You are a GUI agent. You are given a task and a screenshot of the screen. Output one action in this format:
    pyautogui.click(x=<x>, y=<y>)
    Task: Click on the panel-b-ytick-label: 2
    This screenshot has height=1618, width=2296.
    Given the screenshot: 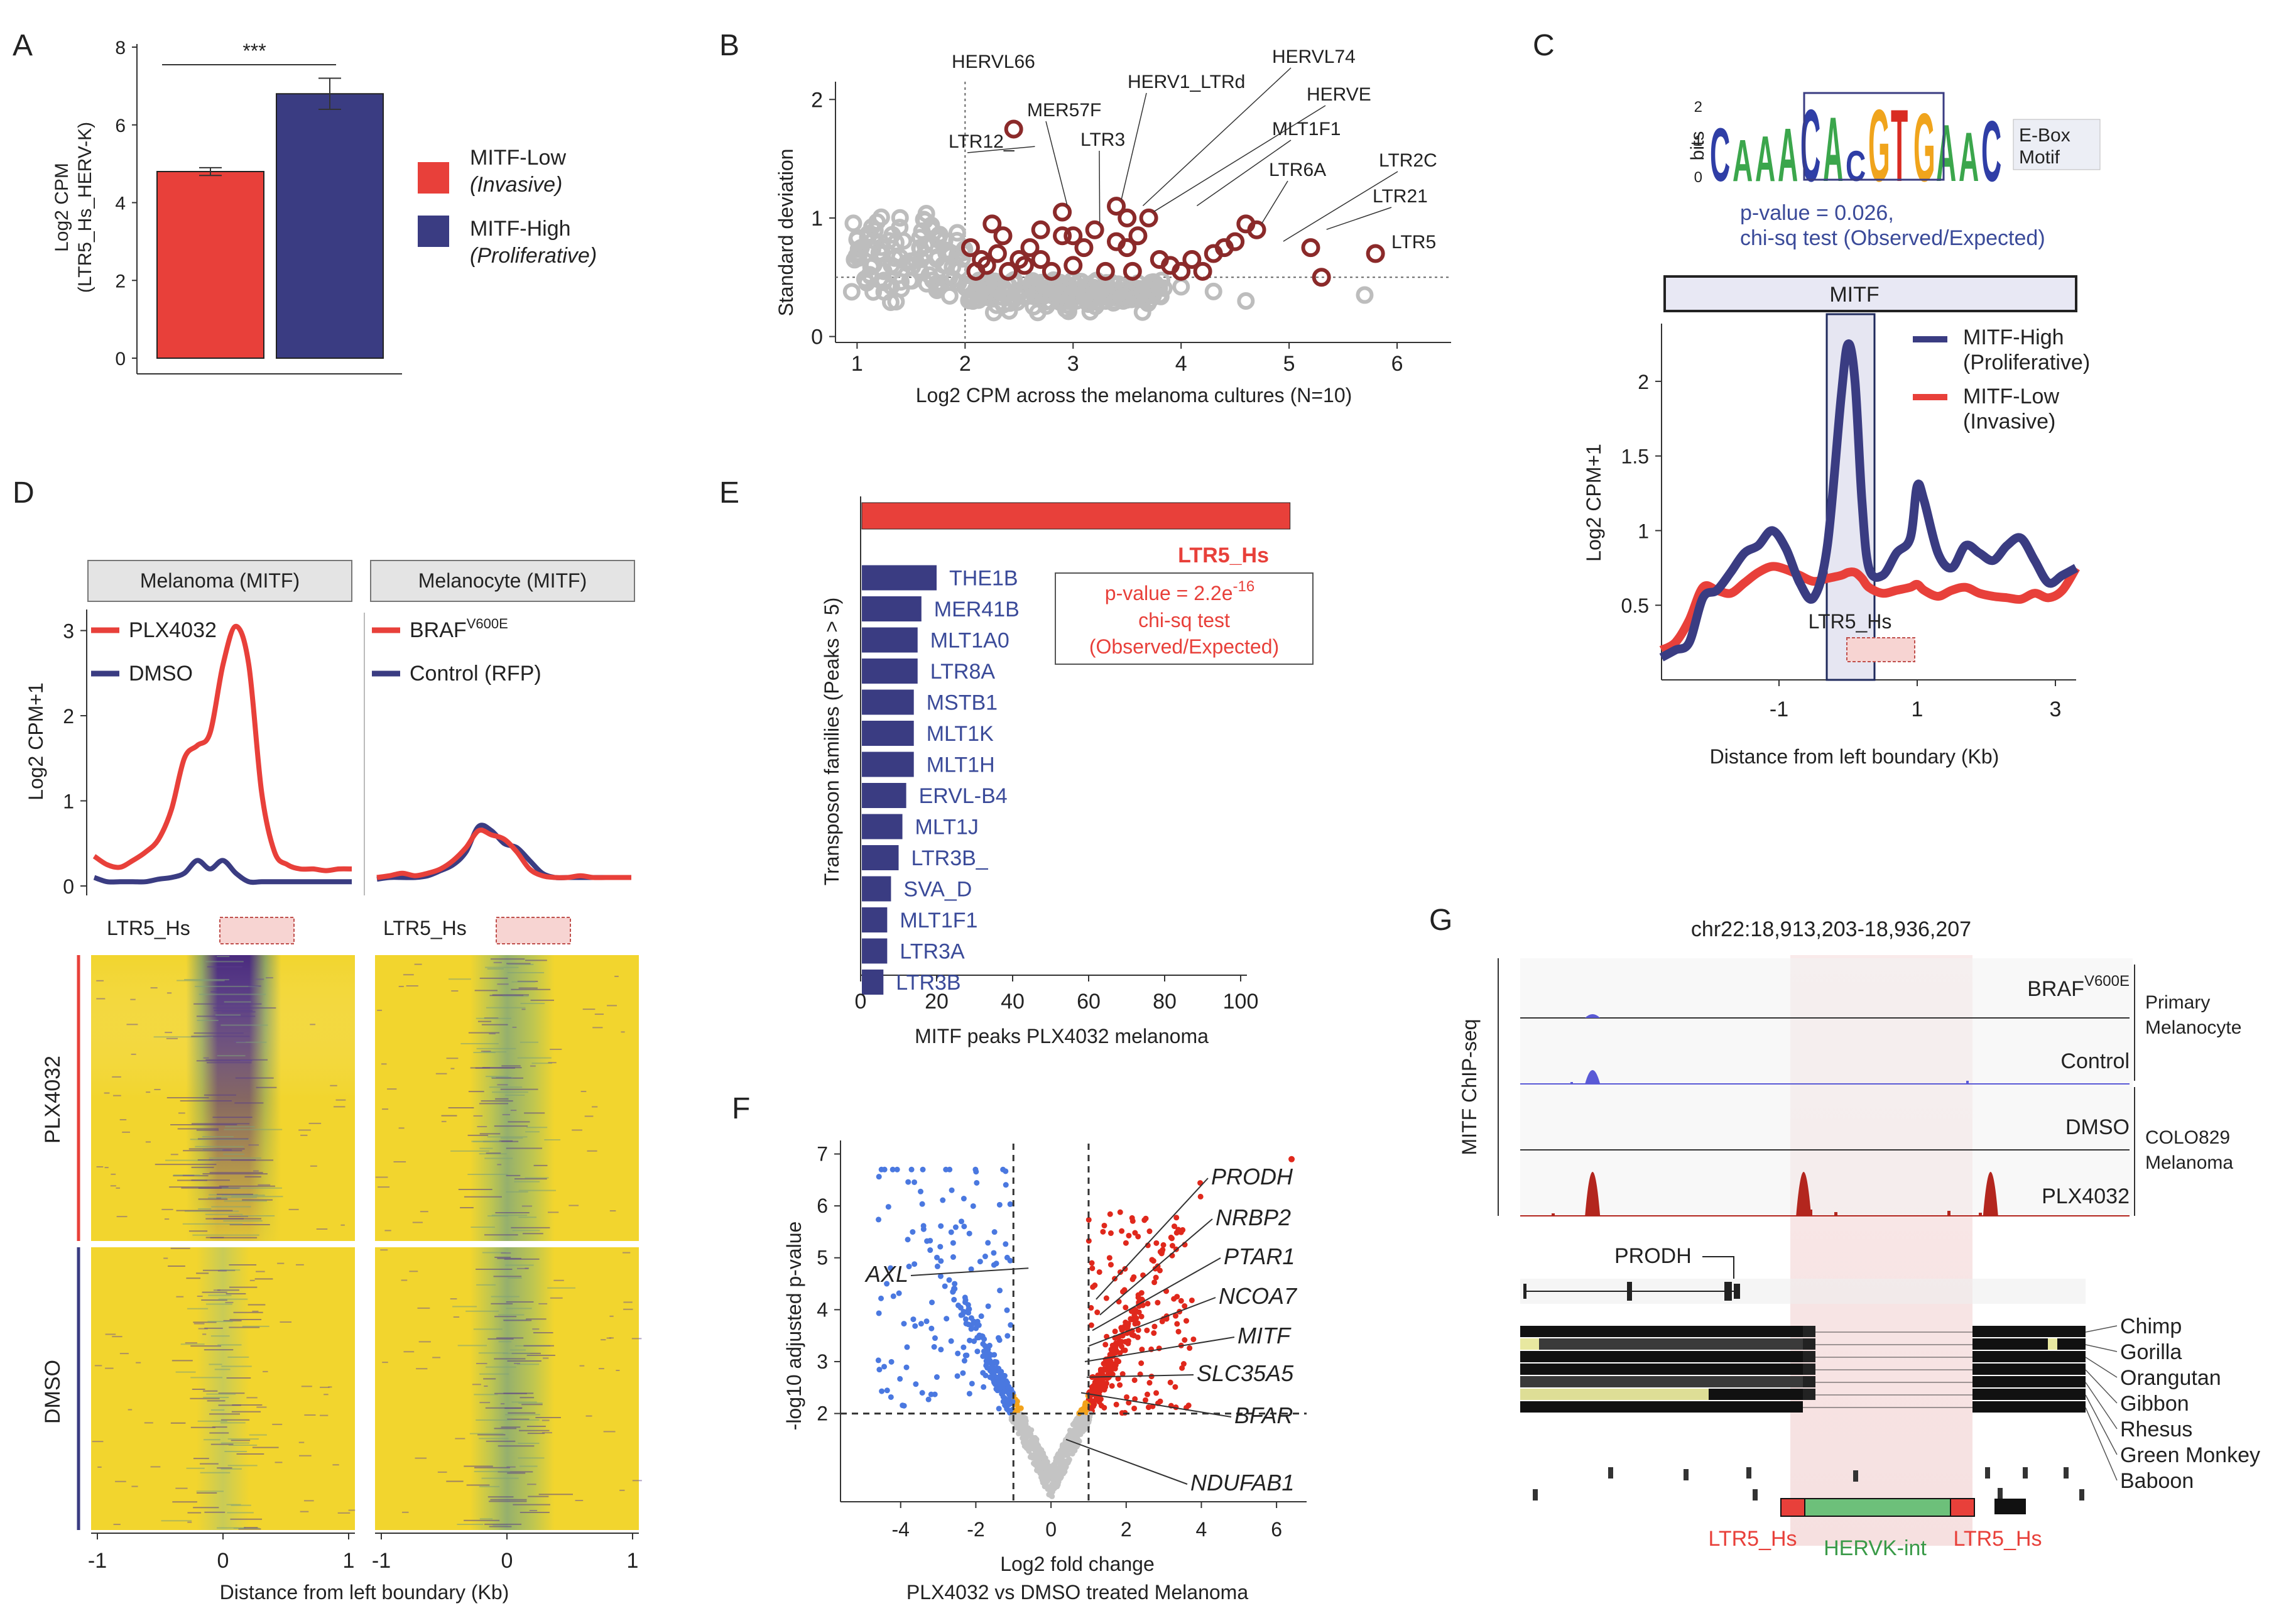 What is the action you would take?
    pyautogui.click(x=817, y=100)
    